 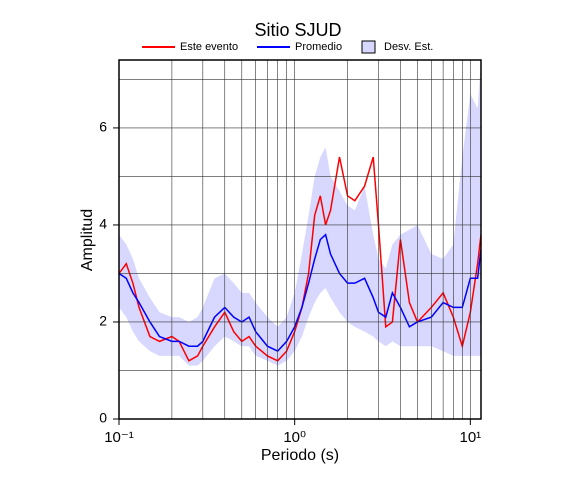 What do you see at coordinates (368, 47) in the screenshot?
I see `legend-swatch` at bounding box center [368, 47].